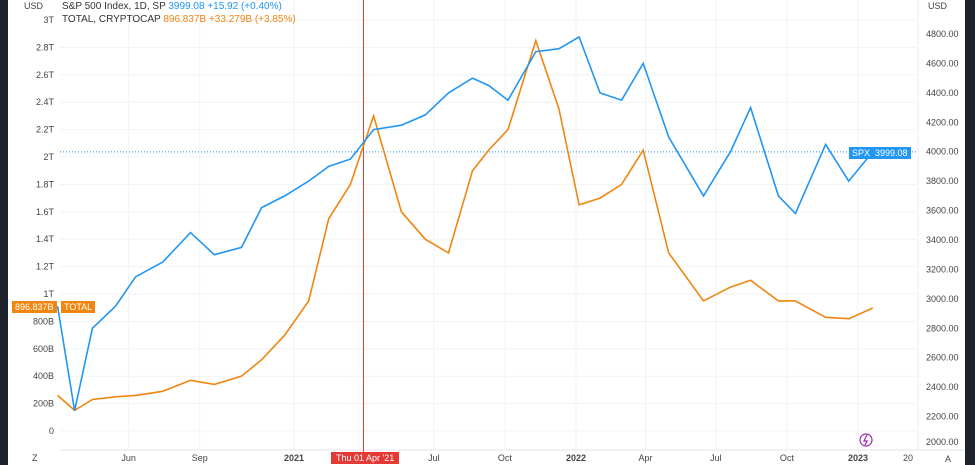  I want to click on left-tick-label: 200B, so click(43, 404).